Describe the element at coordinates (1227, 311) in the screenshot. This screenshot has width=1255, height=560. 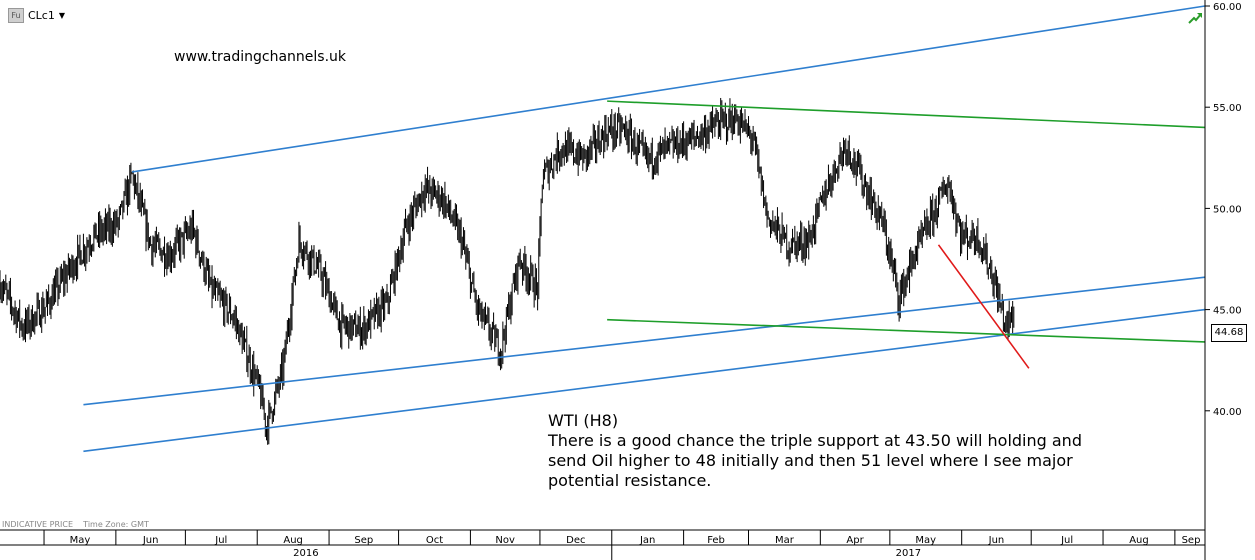
I see `y-tick-label: 45.00` at that location.